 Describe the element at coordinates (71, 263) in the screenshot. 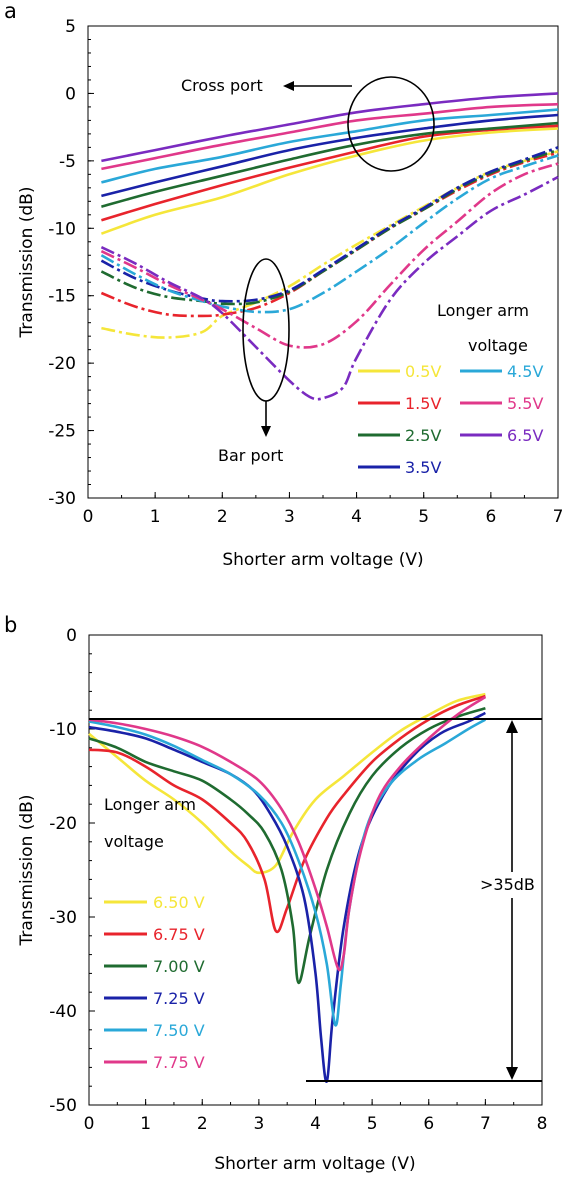

I see `y-ticks-a: 5 0 -5 -10 -15 -20 -25 -30` at that location.